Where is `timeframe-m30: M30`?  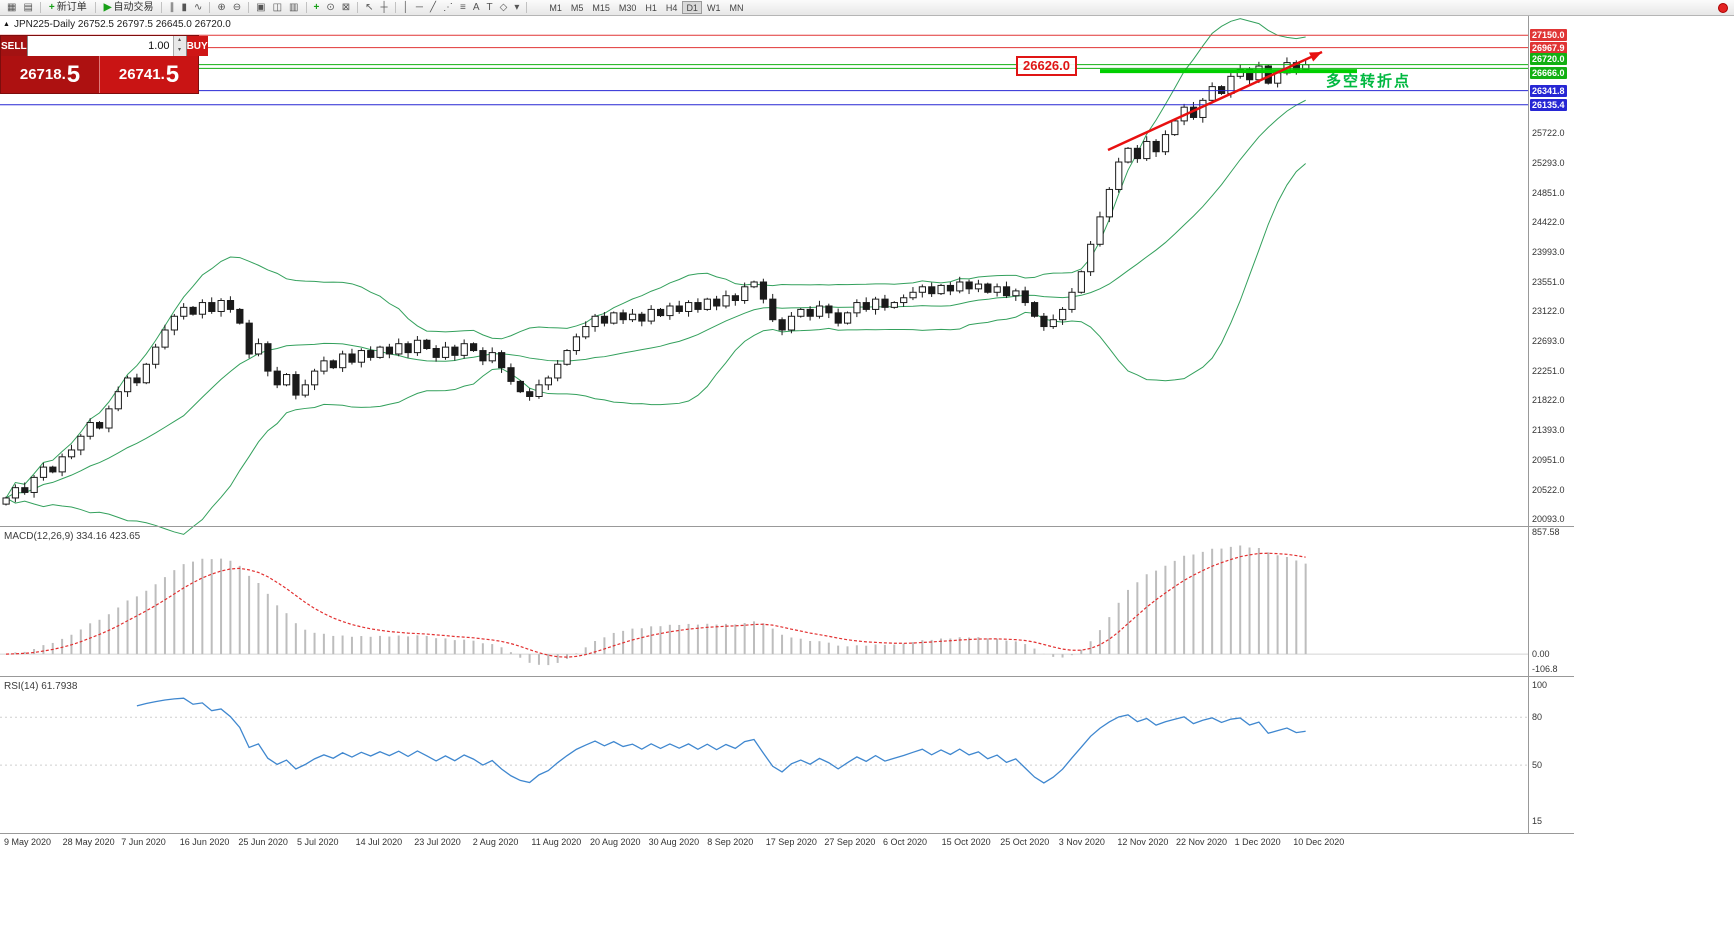 timeframe-m30: M30 is located at coordinates (627, 8).